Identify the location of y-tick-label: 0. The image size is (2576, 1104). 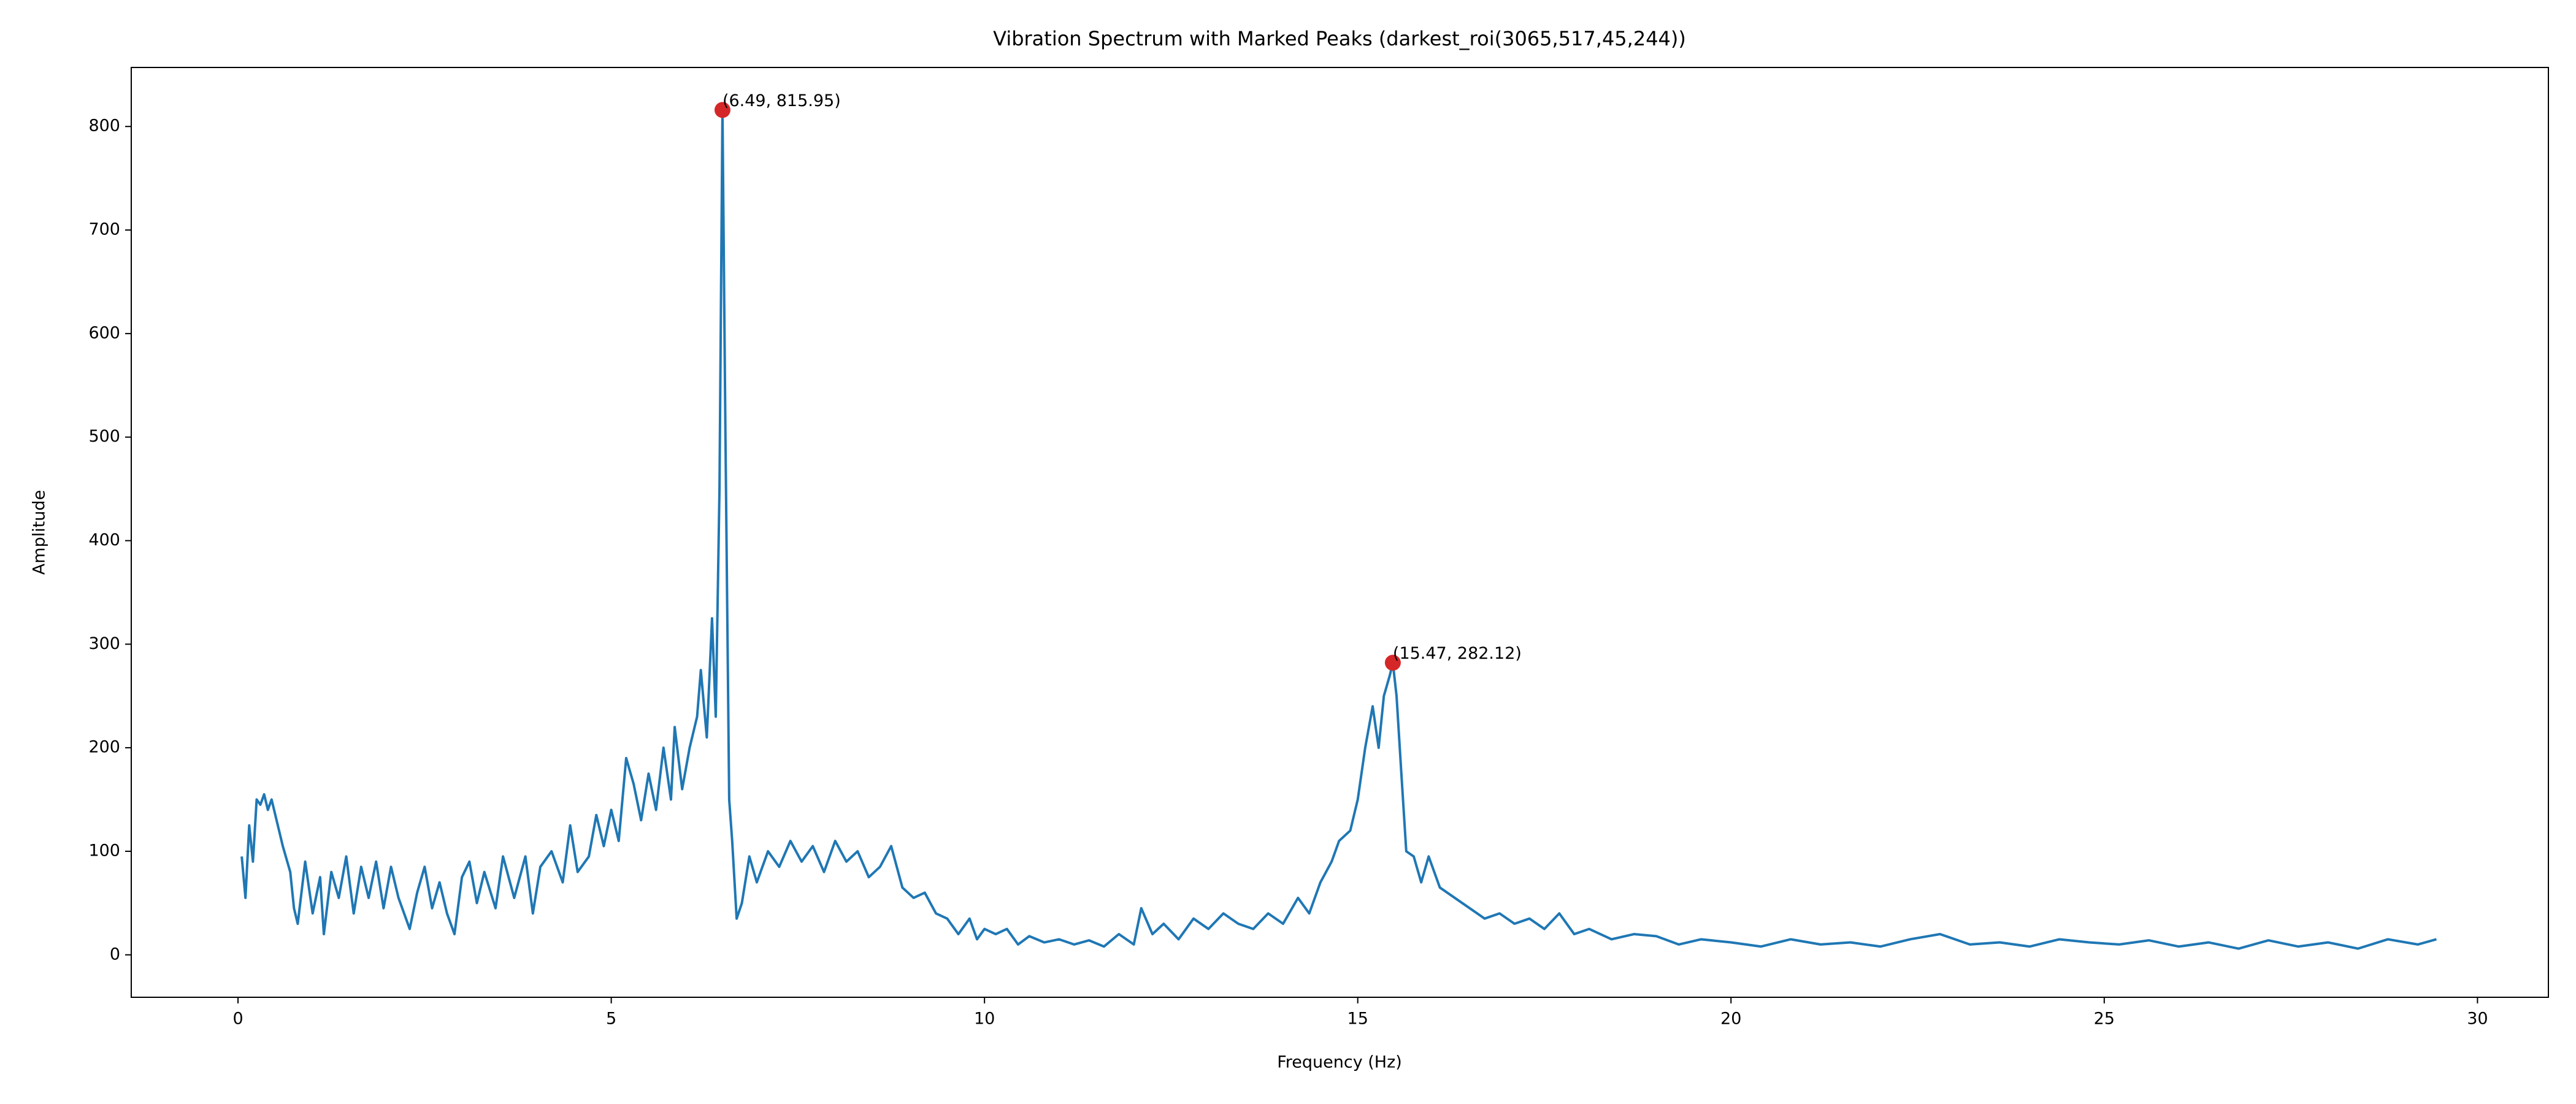
(115, 954).